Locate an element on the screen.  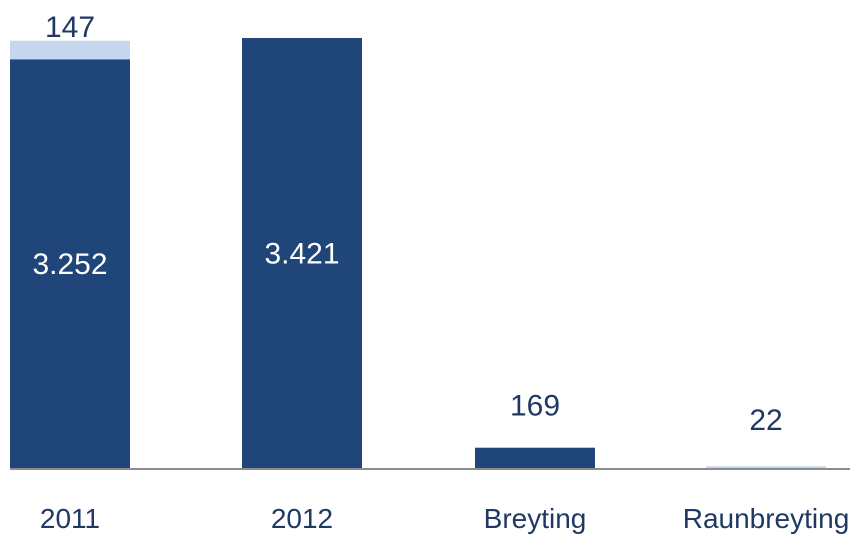
x-tick-label-breyting: Breyting is located at coordinates (535, 518).